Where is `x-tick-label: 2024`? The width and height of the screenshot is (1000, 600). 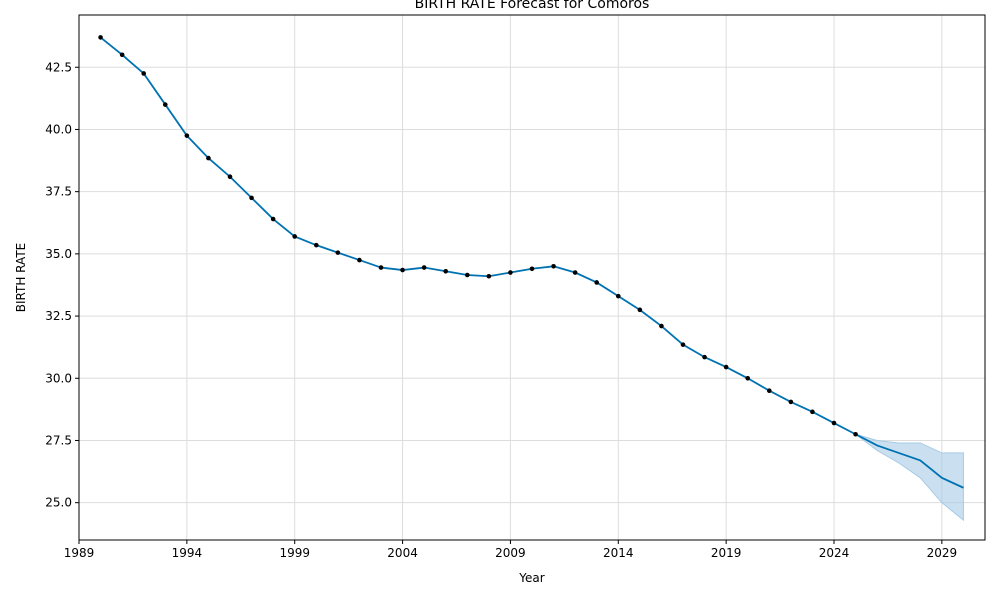
x-tick-label: 2024 is located at coordinates (834, 553).